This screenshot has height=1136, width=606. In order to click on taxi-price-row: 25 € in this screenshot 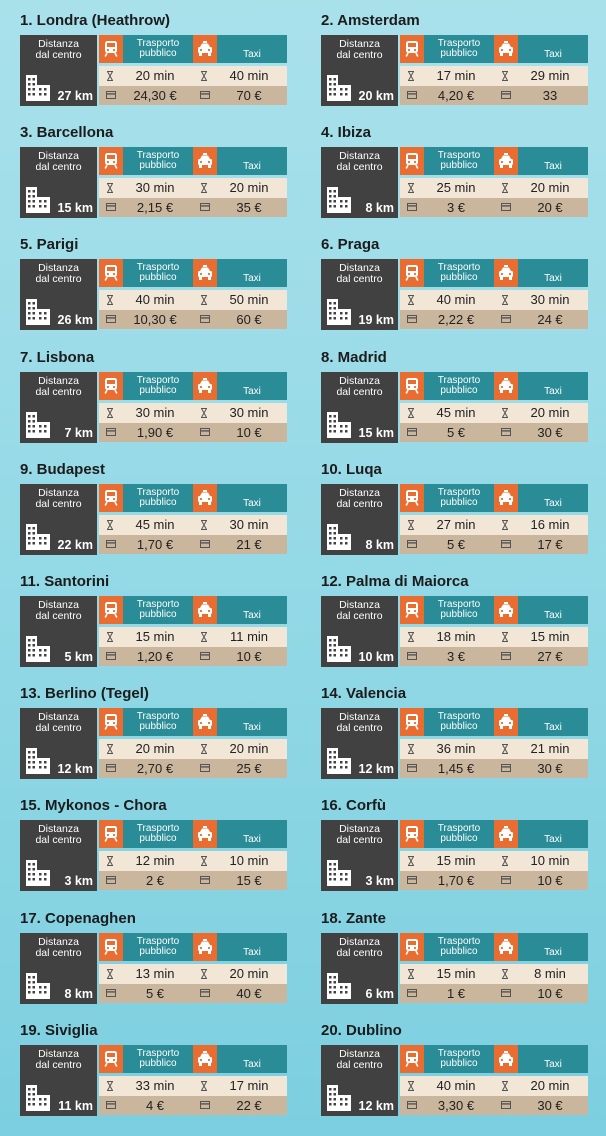, I will do `click(240, 768)`.